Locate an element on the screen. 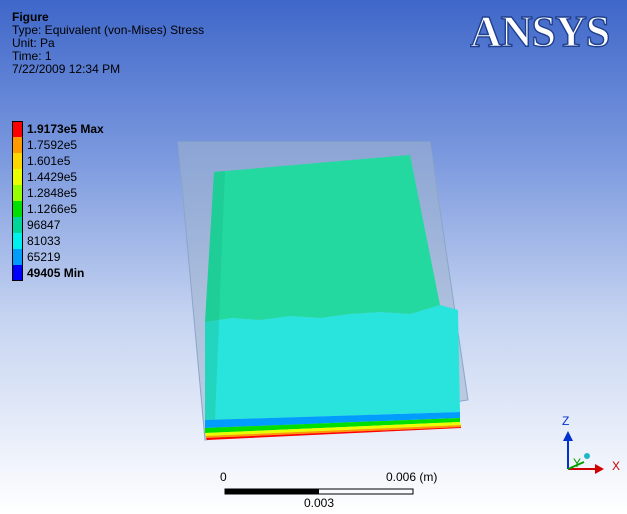  triad-z-label: Z is located at coordinates (566, 421).